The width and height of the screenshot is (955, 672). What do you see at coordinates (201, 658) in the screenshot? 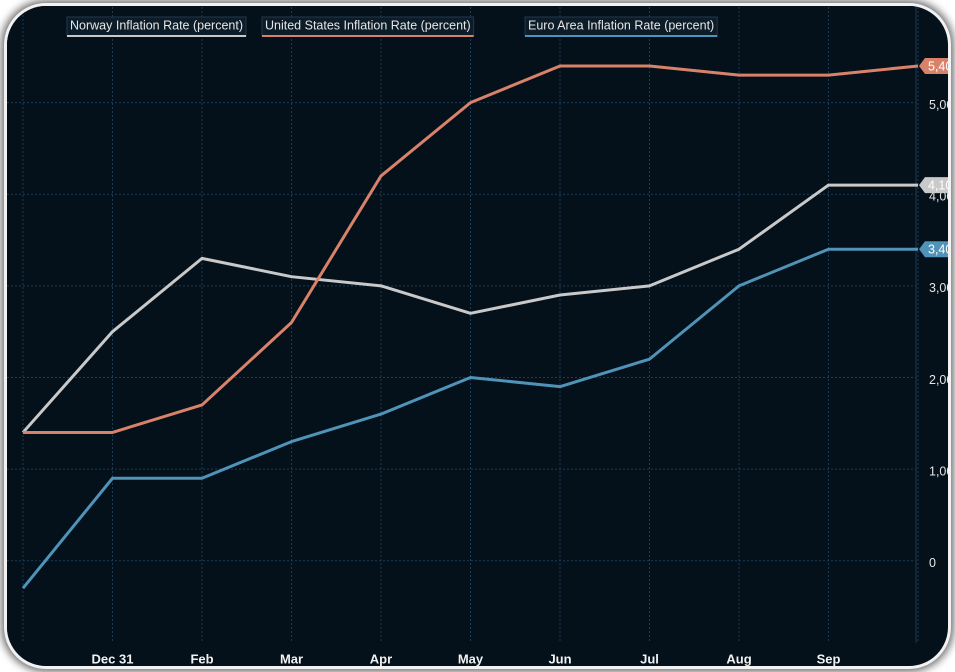
I see `x-tick-label: Feb` at bounding box center [201, 658].